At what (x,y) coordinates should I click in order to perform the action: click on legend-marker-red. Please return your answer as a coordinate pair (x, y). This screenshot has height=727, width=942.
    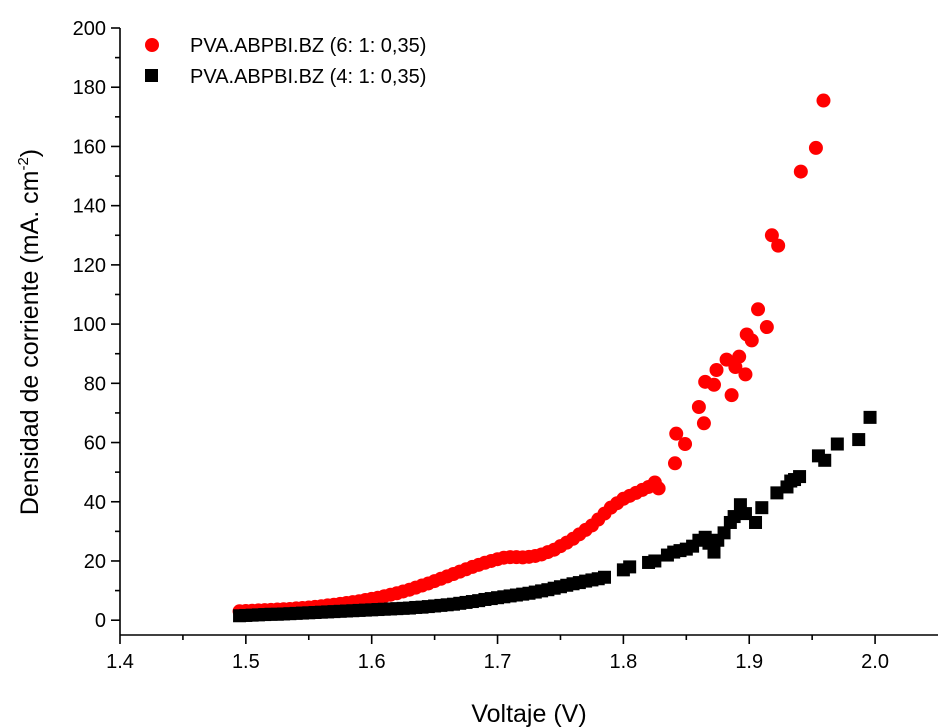
    Looking at the image, I should click on (152, 45).